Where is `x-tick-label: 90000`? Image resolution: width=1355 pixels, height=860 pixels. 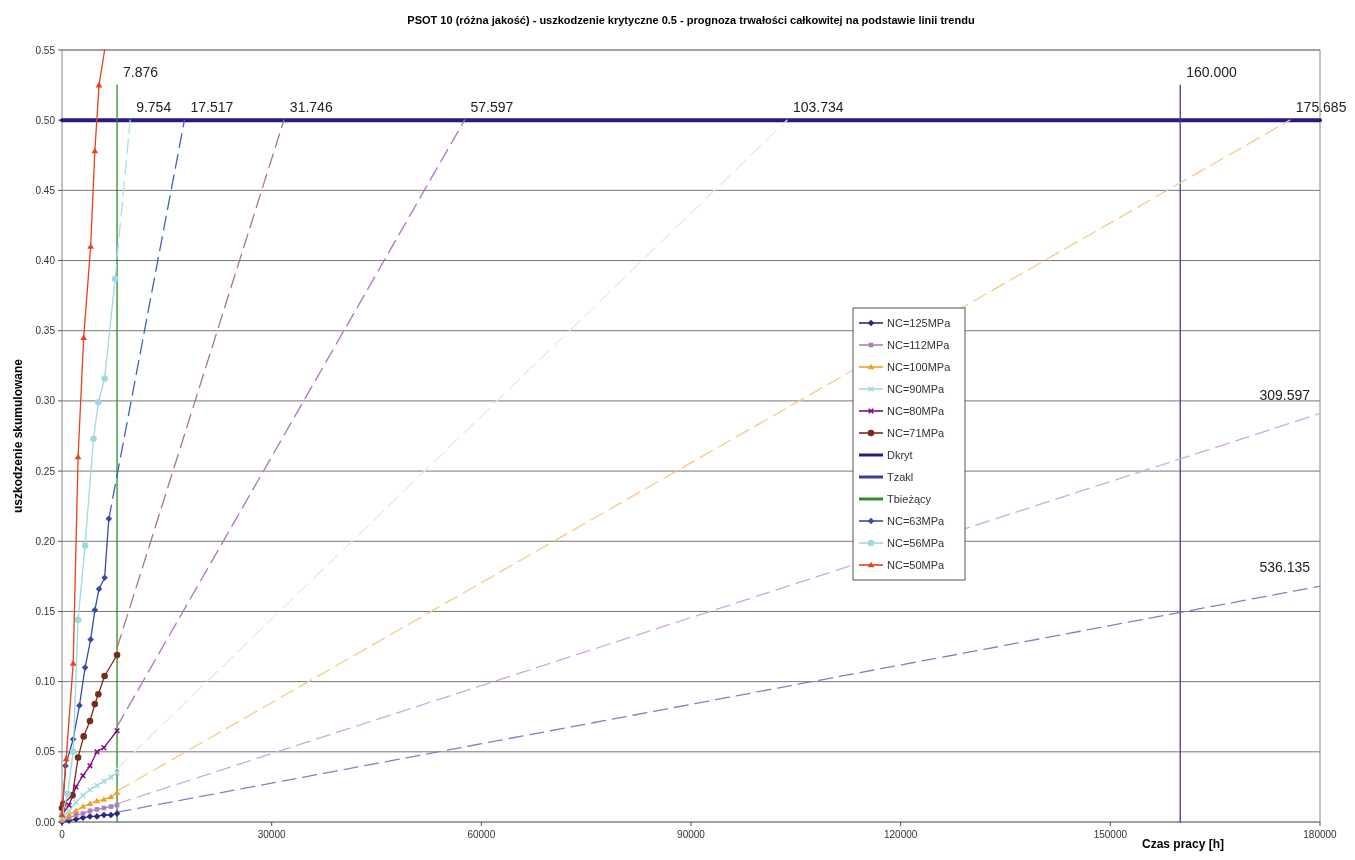
x-tick-label: 90000 is located at coordinates (691, 834).